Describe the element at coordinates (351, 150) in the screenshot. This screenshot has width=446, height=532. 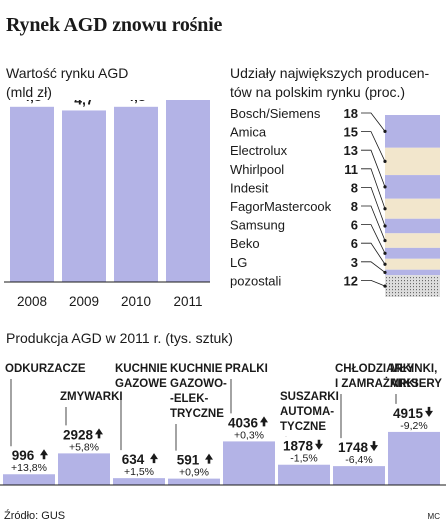
I see `producer-share: 13` at that location.